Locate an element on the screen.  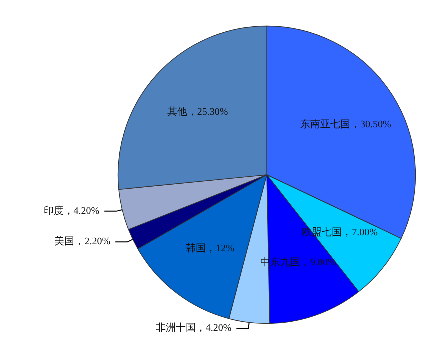
slice-label: 非洲十国，4.20% is located at coordinates (194, 328).